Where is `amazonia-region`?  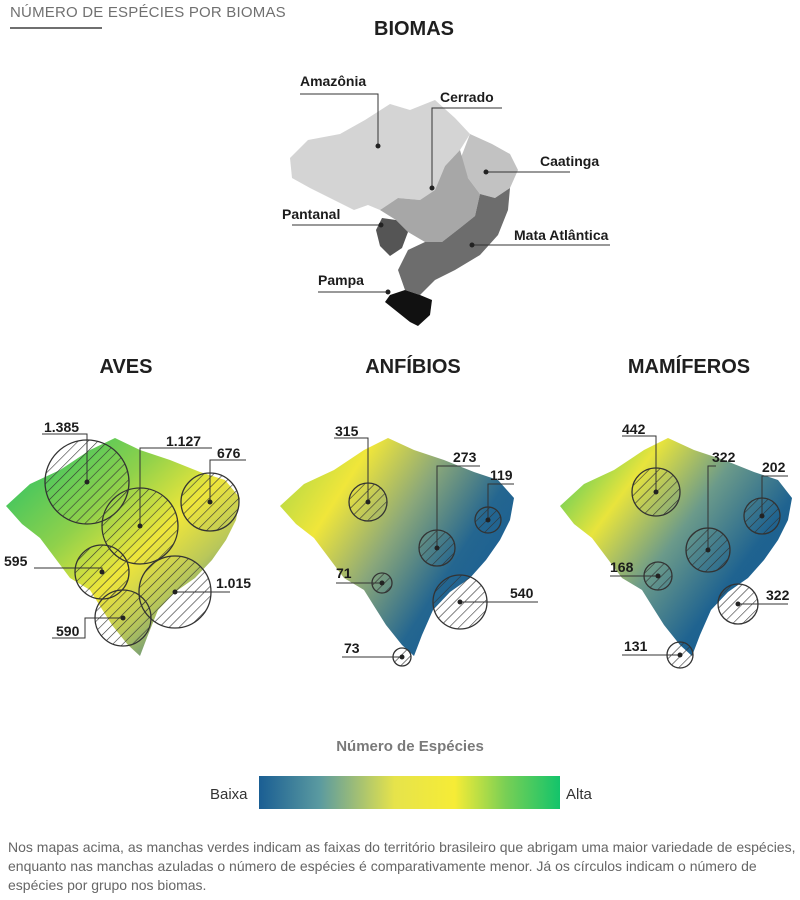
amazonia-region is located at coordinates (380, 155).